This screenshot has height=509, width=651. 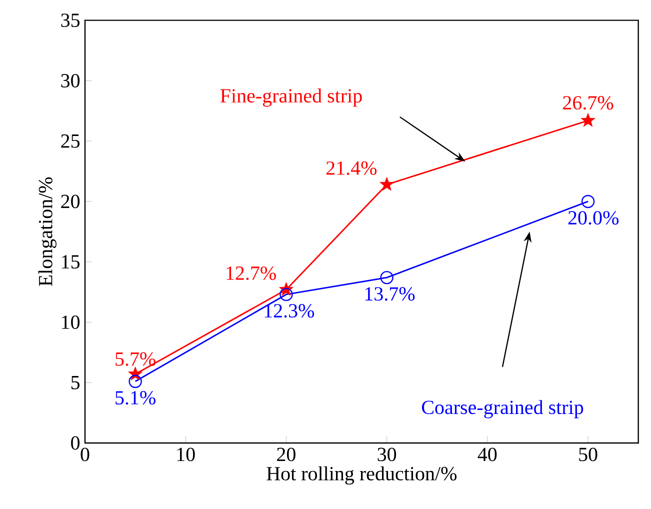 What do you see at coordinates (71, 322) in the screenshot?
I see `y-tick-label: 10` at bounding box center [71, 322].